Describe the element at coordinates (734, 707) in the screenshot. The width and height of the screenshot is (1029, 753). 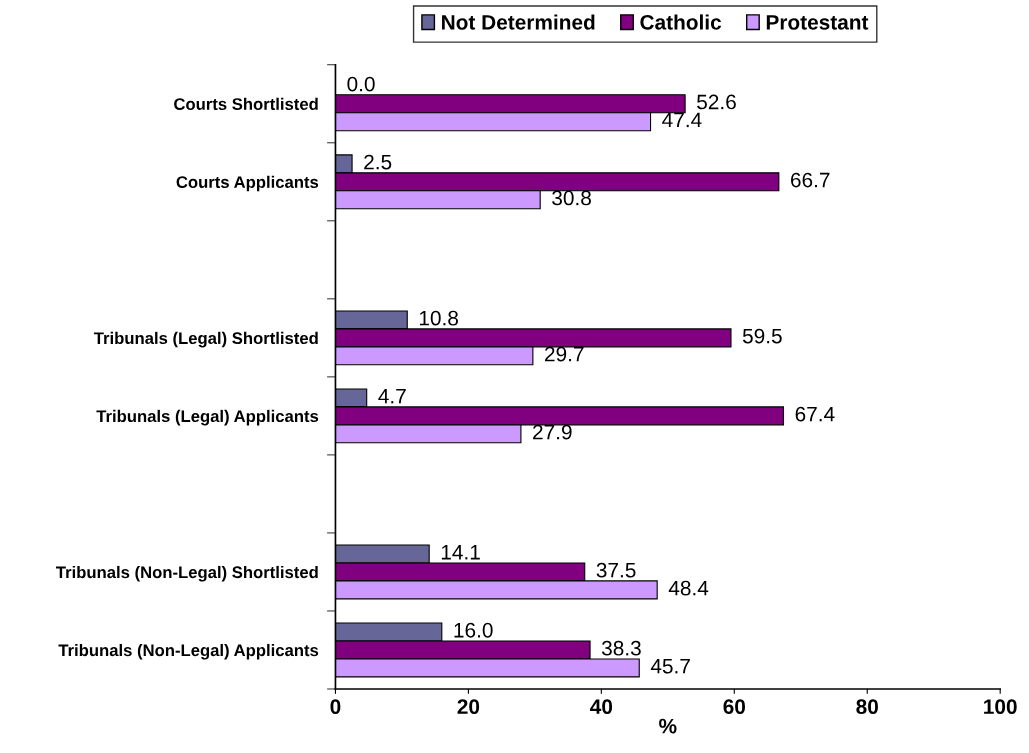
I see `x-tick-label: 60` at that location.